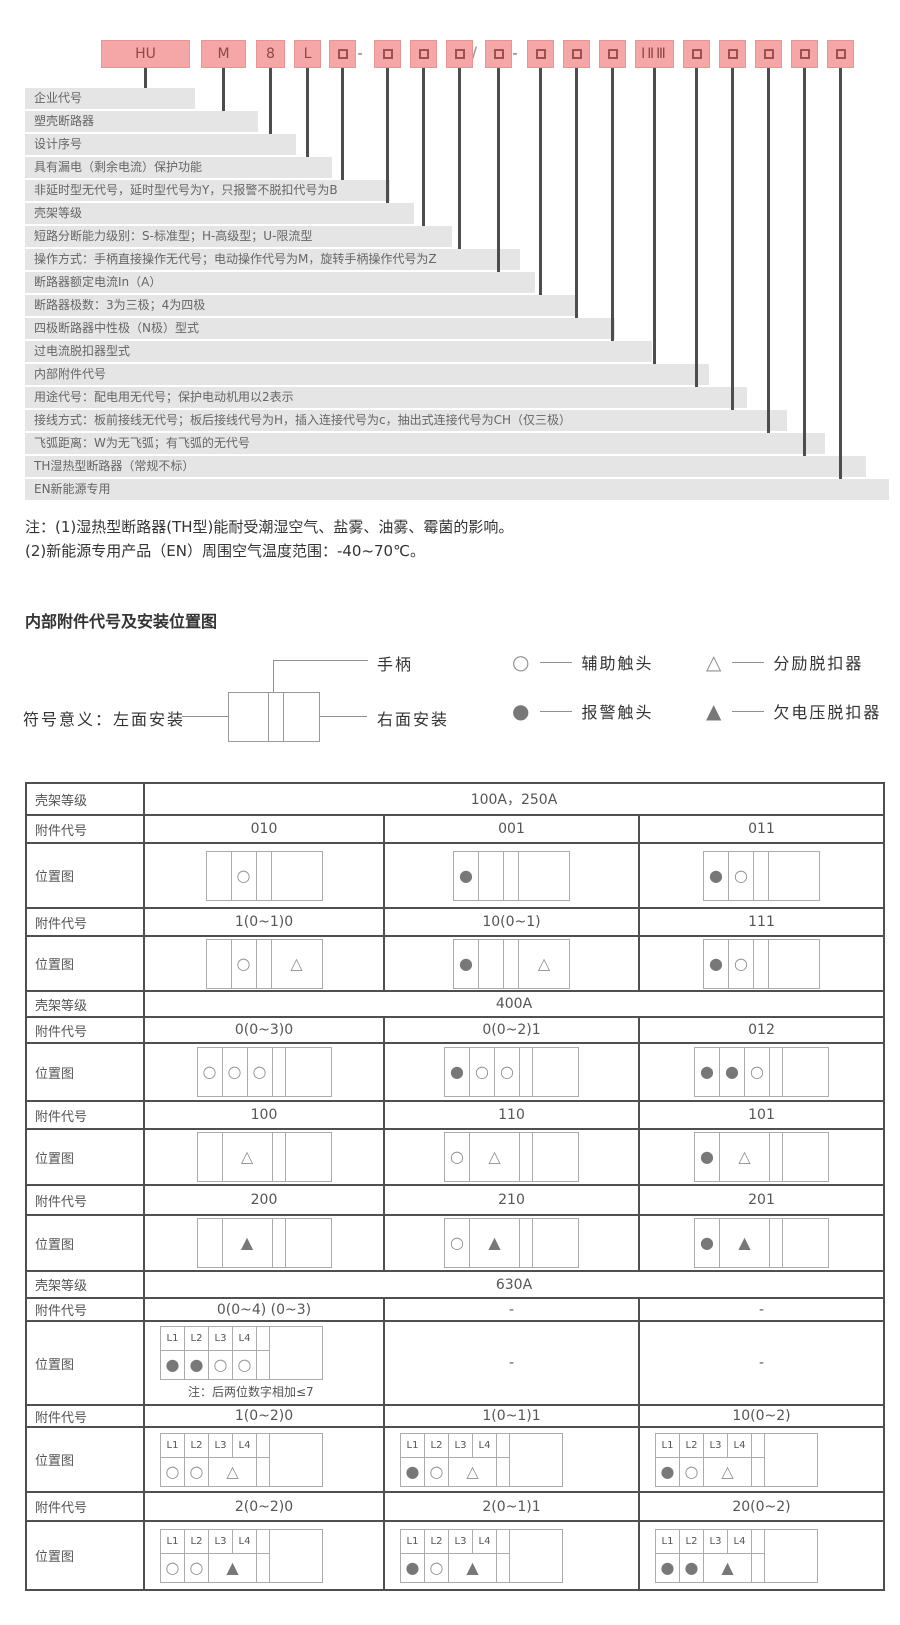 This screenshot has height=1625, width=900. Describe the element at coordinates (455, 799) in the screenshot. I see `table-row: 壳架等级 100A，250A` at that location.